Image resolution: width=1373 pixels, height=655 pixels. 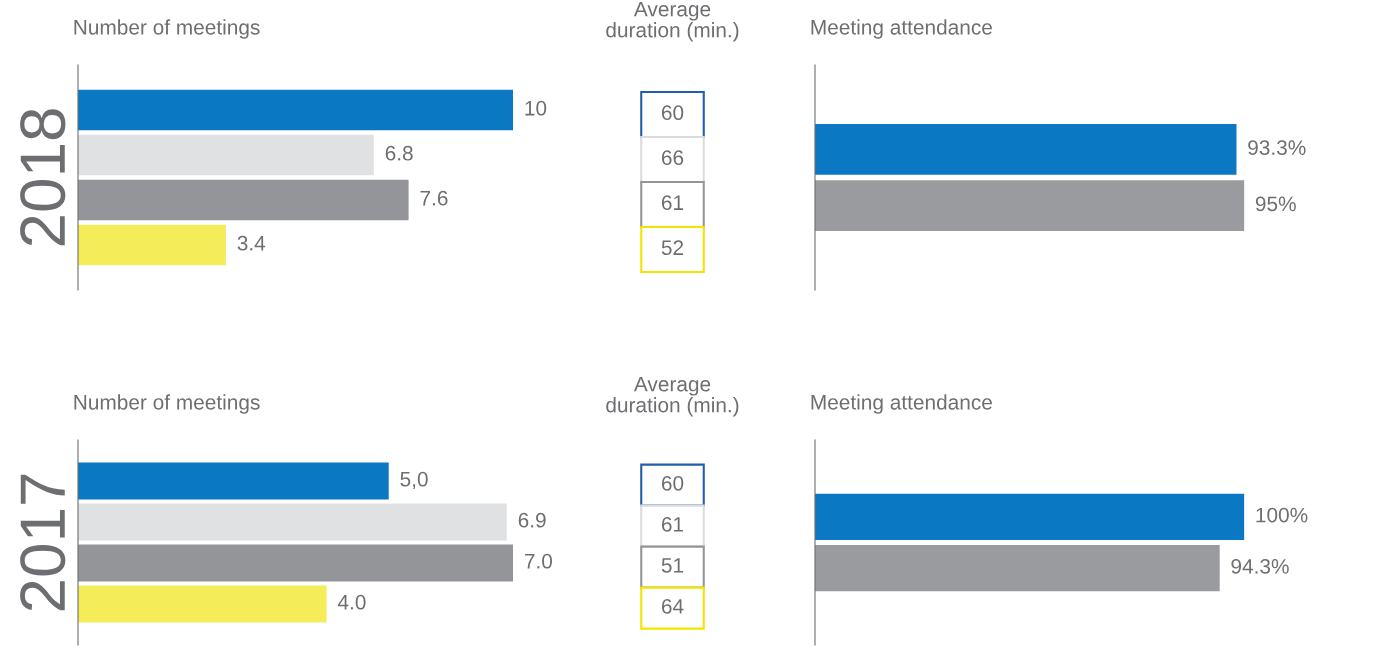 What do you see at coordinates (1277, 147) in the screenshot?
I see `data-label: 93.3%` at bounding box center [1277, 147].